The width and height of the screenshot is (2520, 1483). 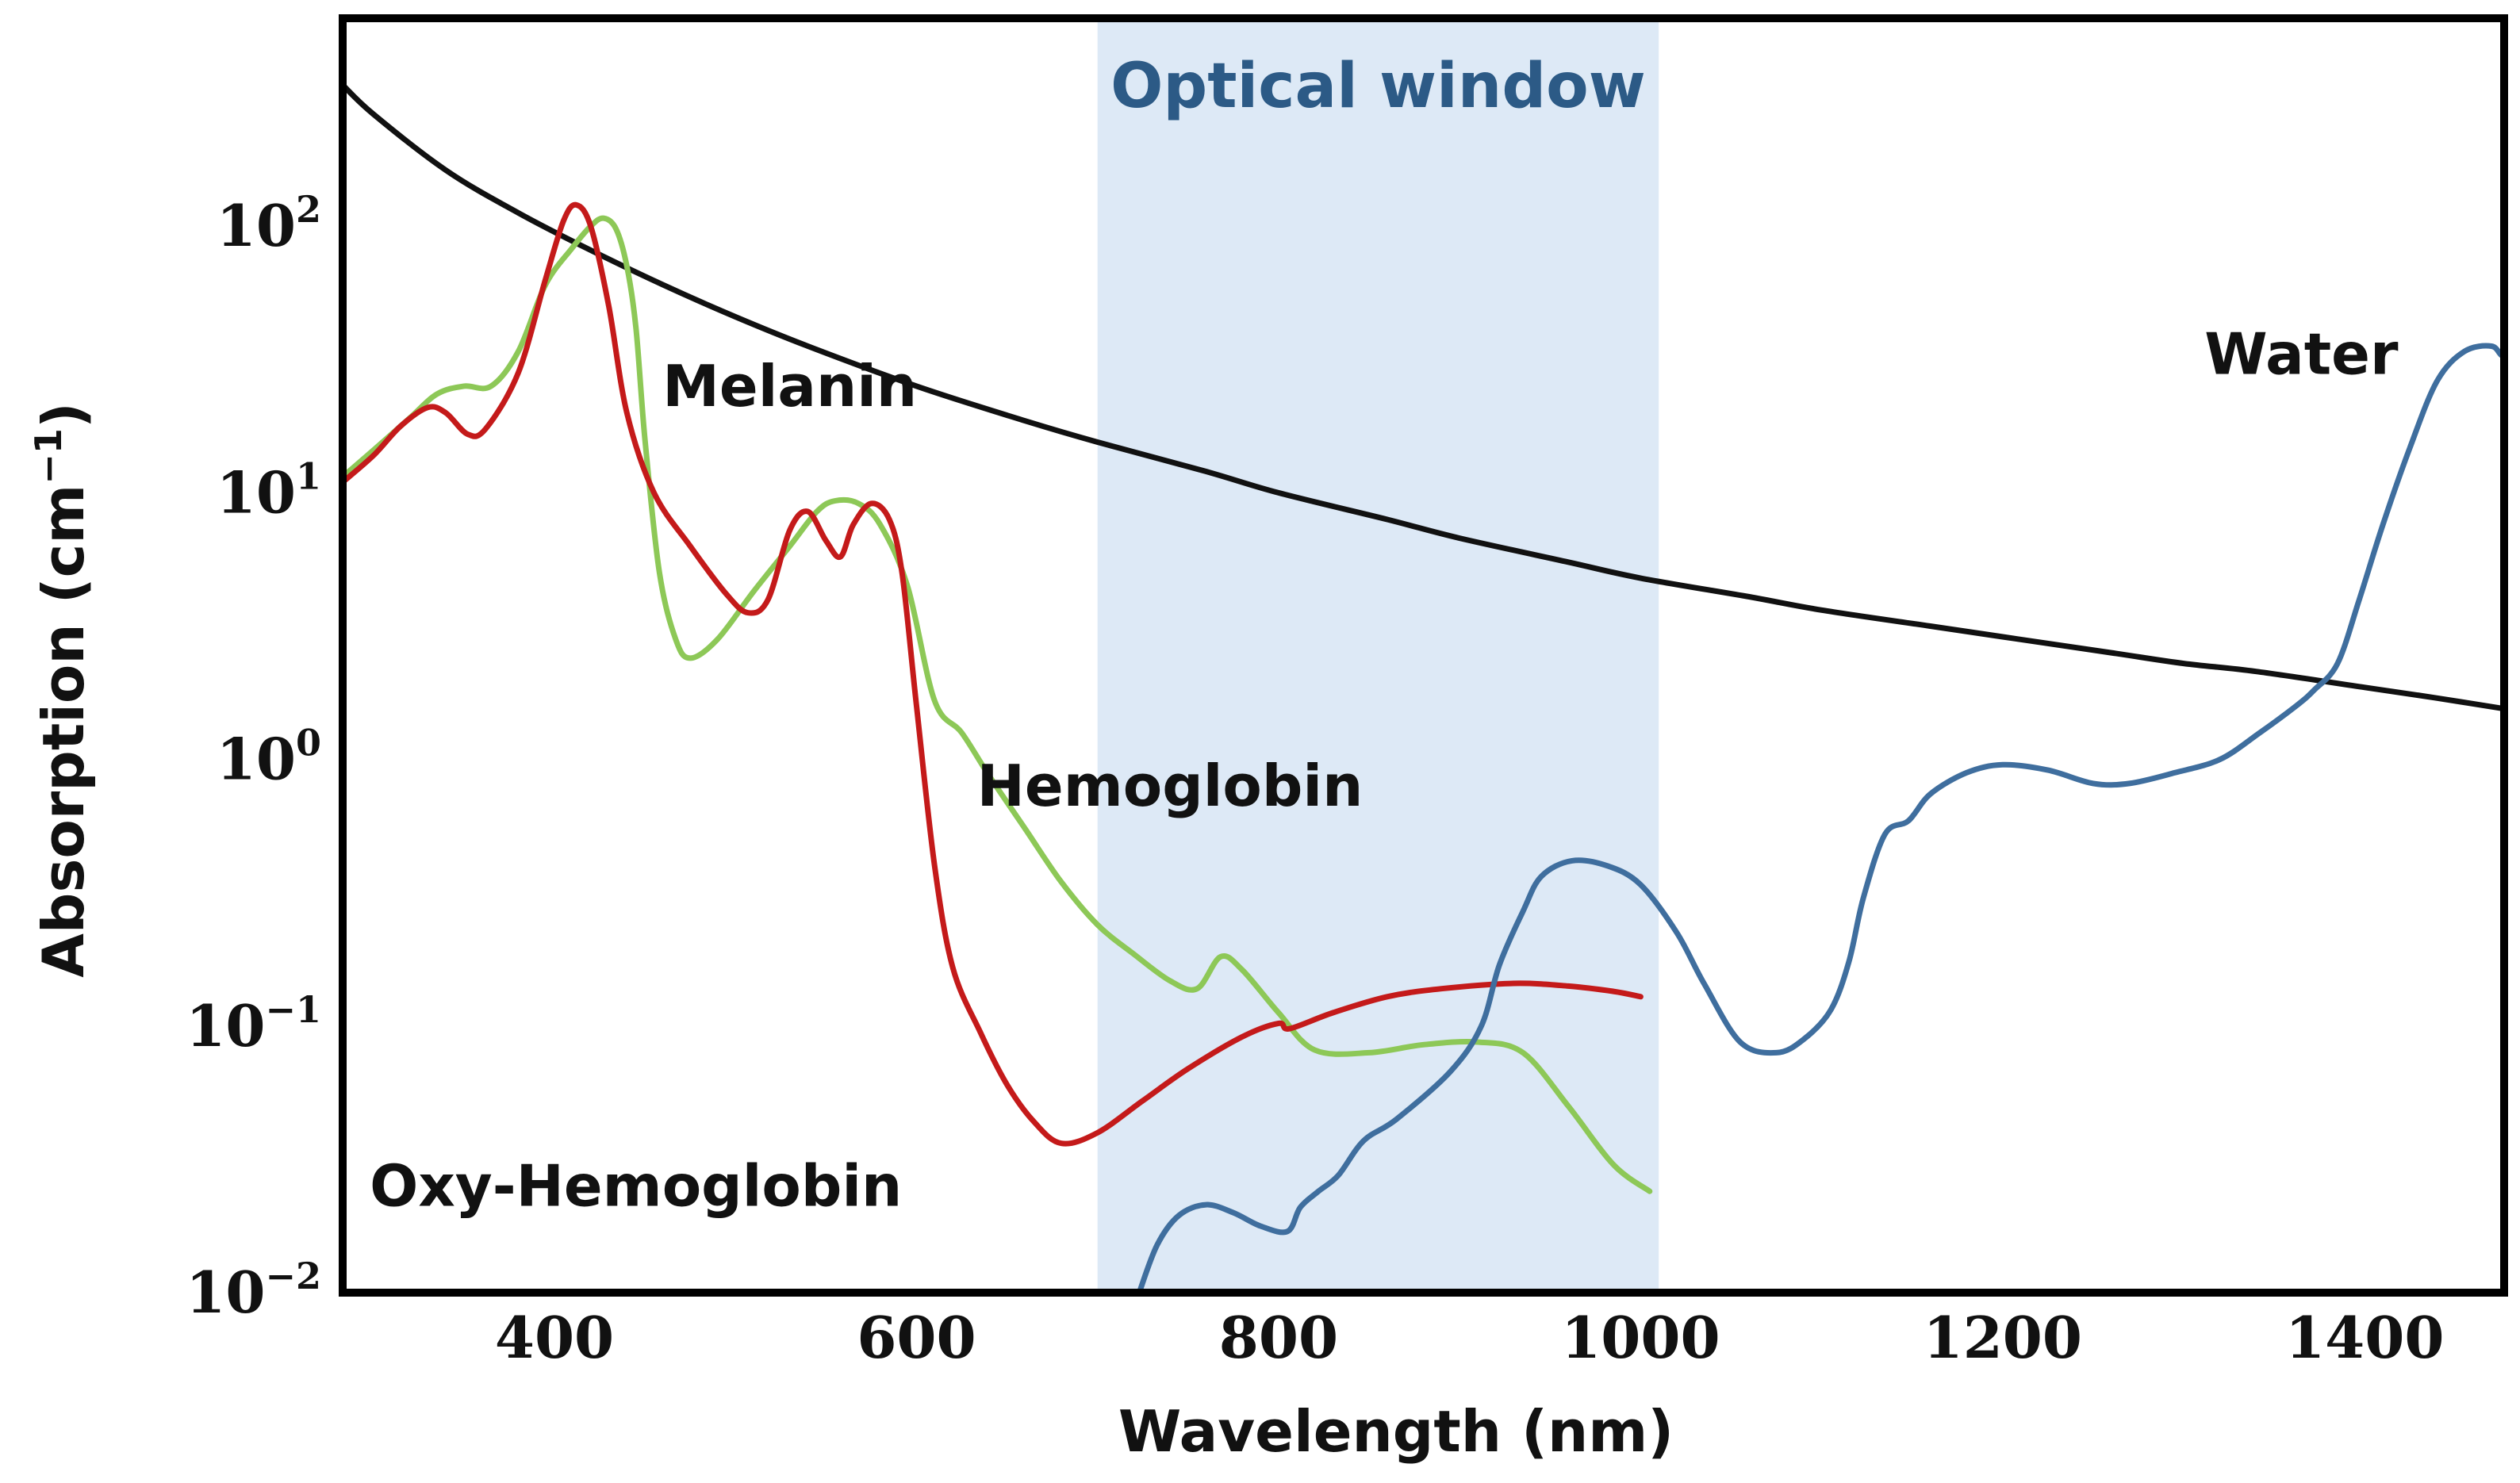 I want to click on optical-window-label: Optical window, so click(x=1378, y=86).